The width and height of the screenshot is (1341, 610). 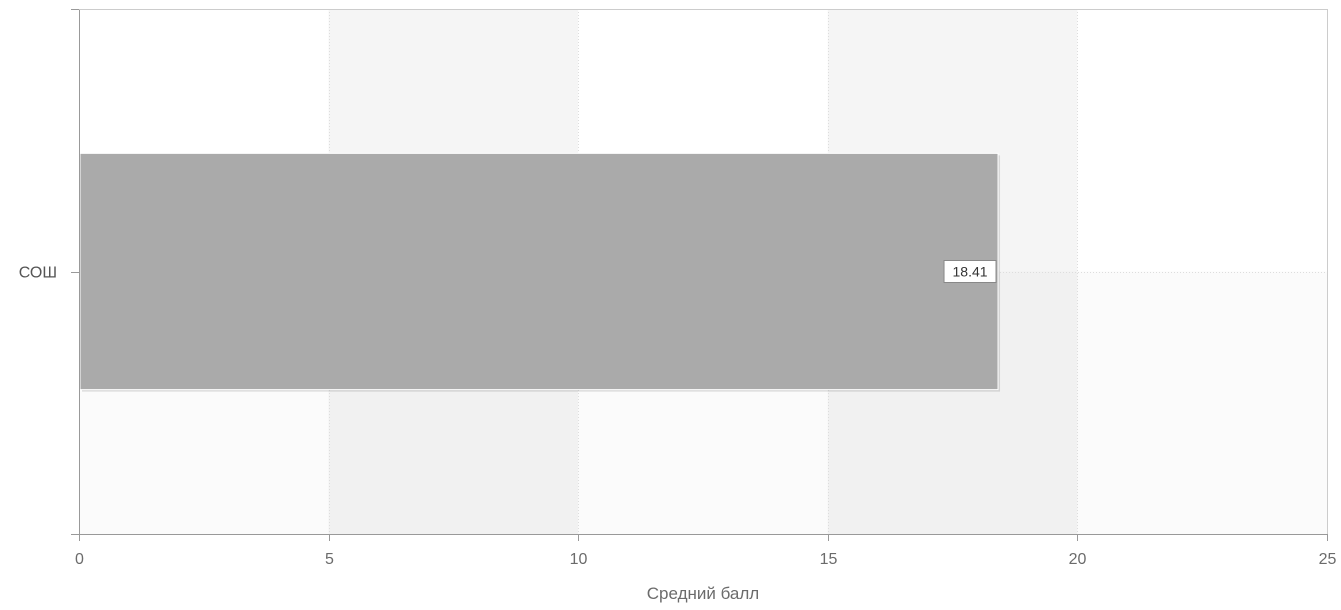 I want to click on x-tick-label: 20, so click(x=1078, y=559).